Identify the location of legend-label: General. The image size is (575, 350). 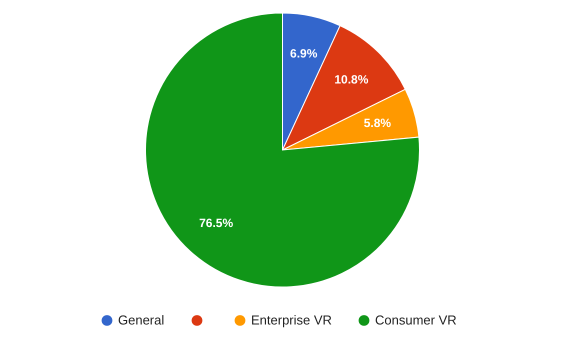
(141, 320).